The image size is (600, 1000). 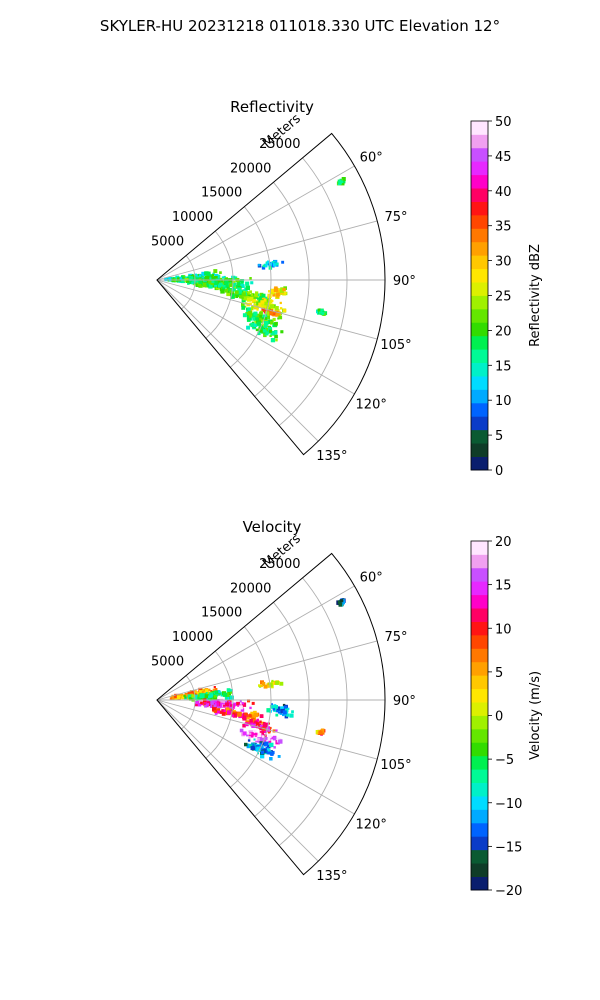 I want to click on range-tick-label: 5000, so click(x=167, y=242).